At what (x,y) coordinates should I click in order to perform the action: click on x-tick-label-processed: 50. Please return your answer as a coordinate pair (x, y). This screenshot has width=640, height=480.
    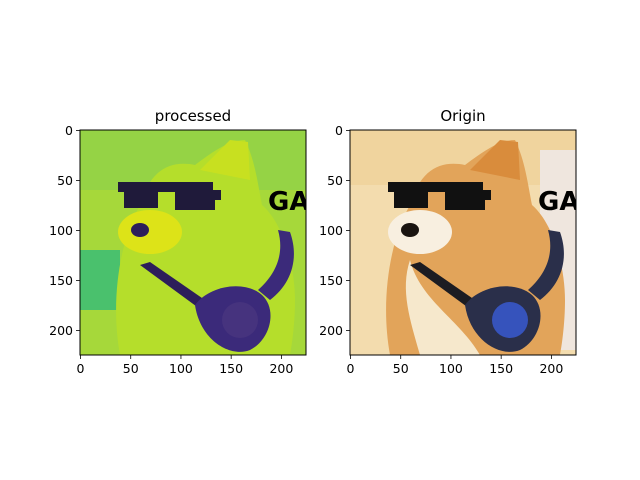
    Looking at the image, I should click on (131, 368).